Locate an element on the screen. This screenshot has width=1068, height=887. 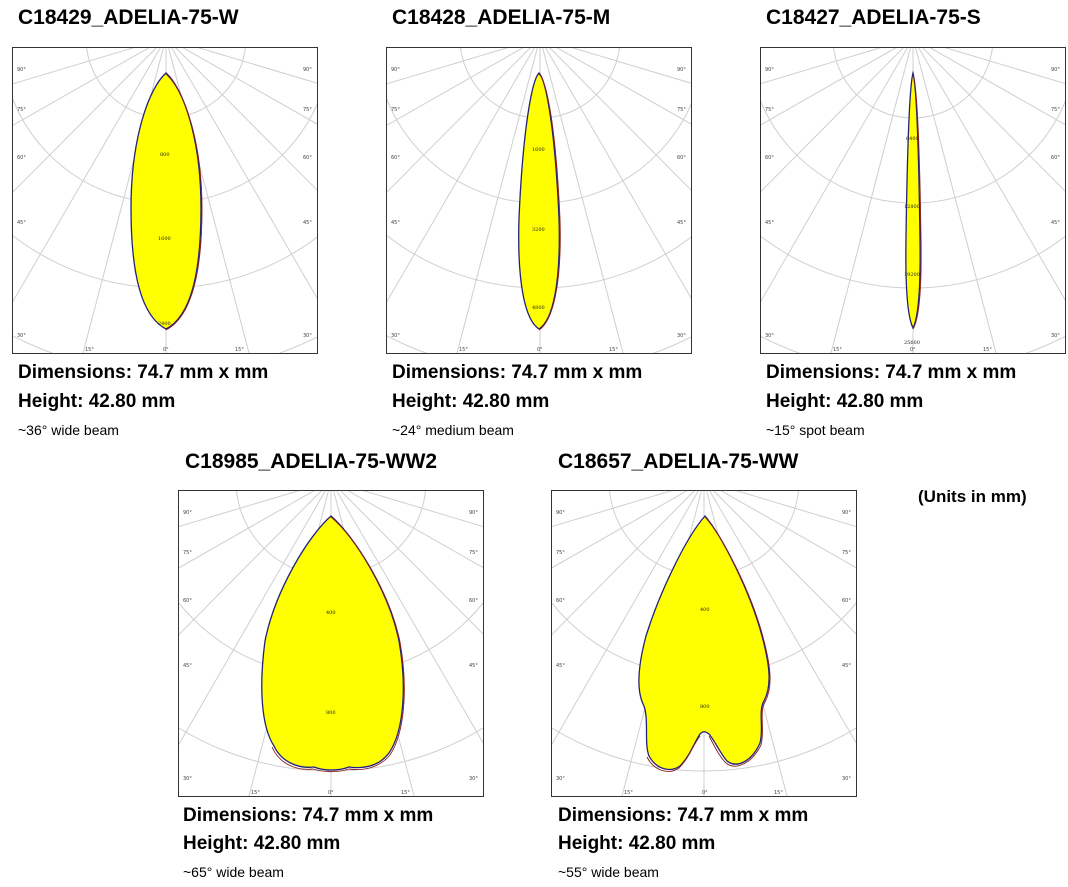
panel-title: C18428_ADELIA-75-M is located at coordinates (501, 17).